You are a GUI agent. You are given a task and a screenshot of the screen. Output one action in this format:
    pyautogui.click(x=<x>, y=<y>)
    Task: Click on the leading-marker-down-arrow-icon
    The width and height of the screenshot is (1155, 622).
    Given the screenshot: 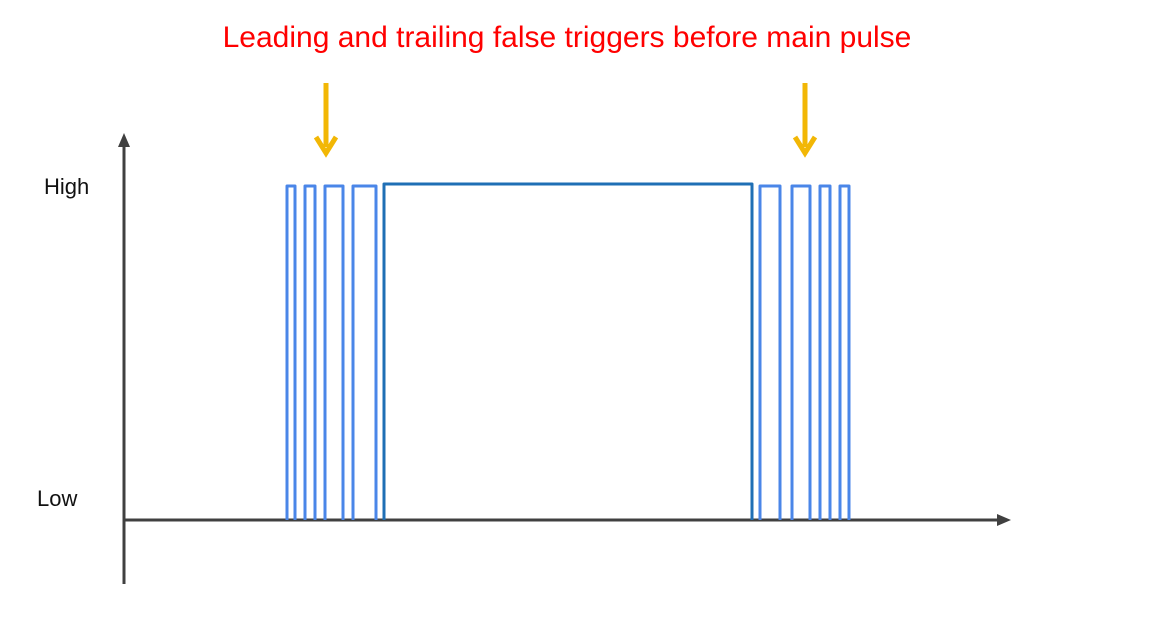 What is the action you would take?
    pyautogui.click(x=326, y=120)
    